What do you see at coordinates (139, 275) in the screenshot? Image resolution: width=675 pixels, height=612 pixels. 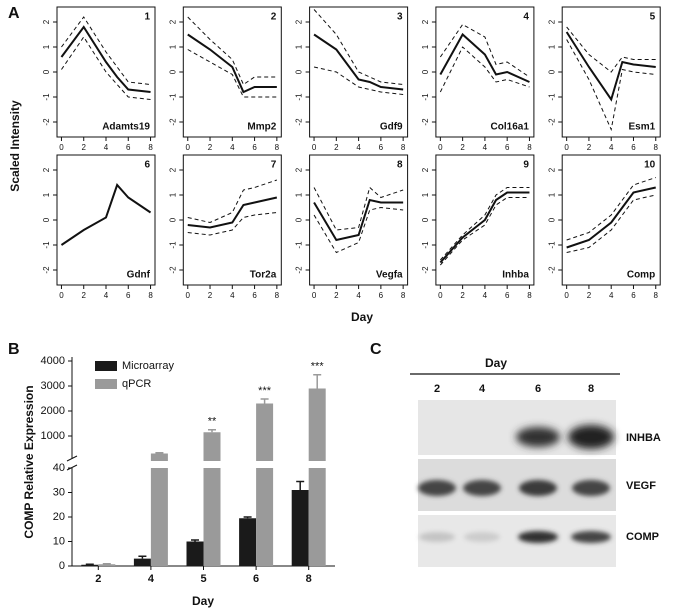 I see `gene-label: Gdnf` at bounding box center [139, 275].